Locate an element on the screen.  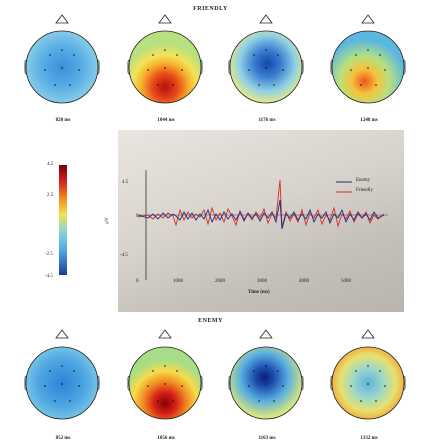
colorbar-tick-top: 4.5 is located at coordinates (50, 164).